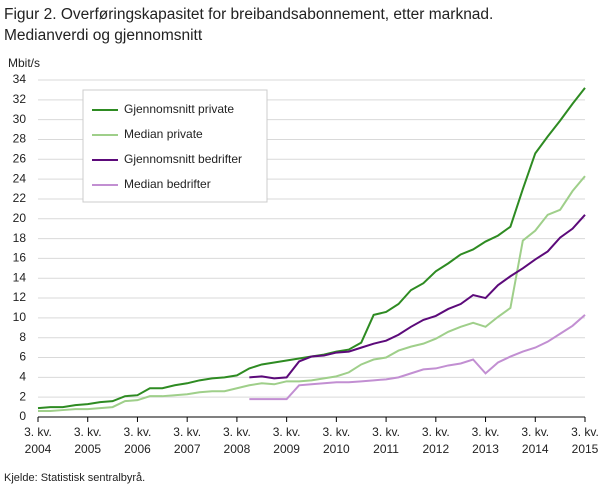 This screenshot has width=609, height=488. I want to click on x-tick-label: 3. kv. 2011, so click(386, 440).